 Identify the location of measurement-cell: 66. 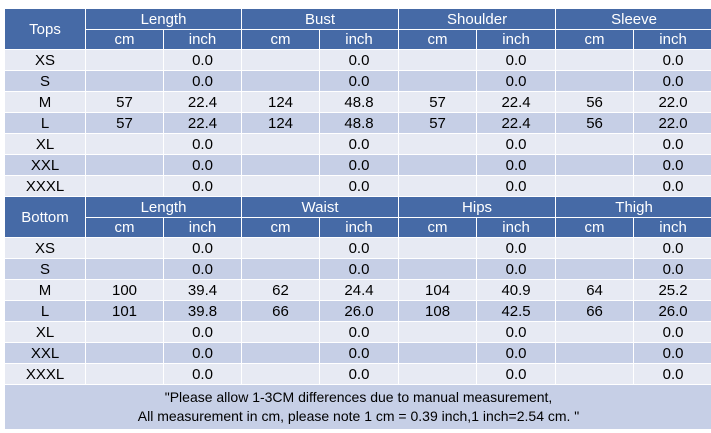
(595, 311).